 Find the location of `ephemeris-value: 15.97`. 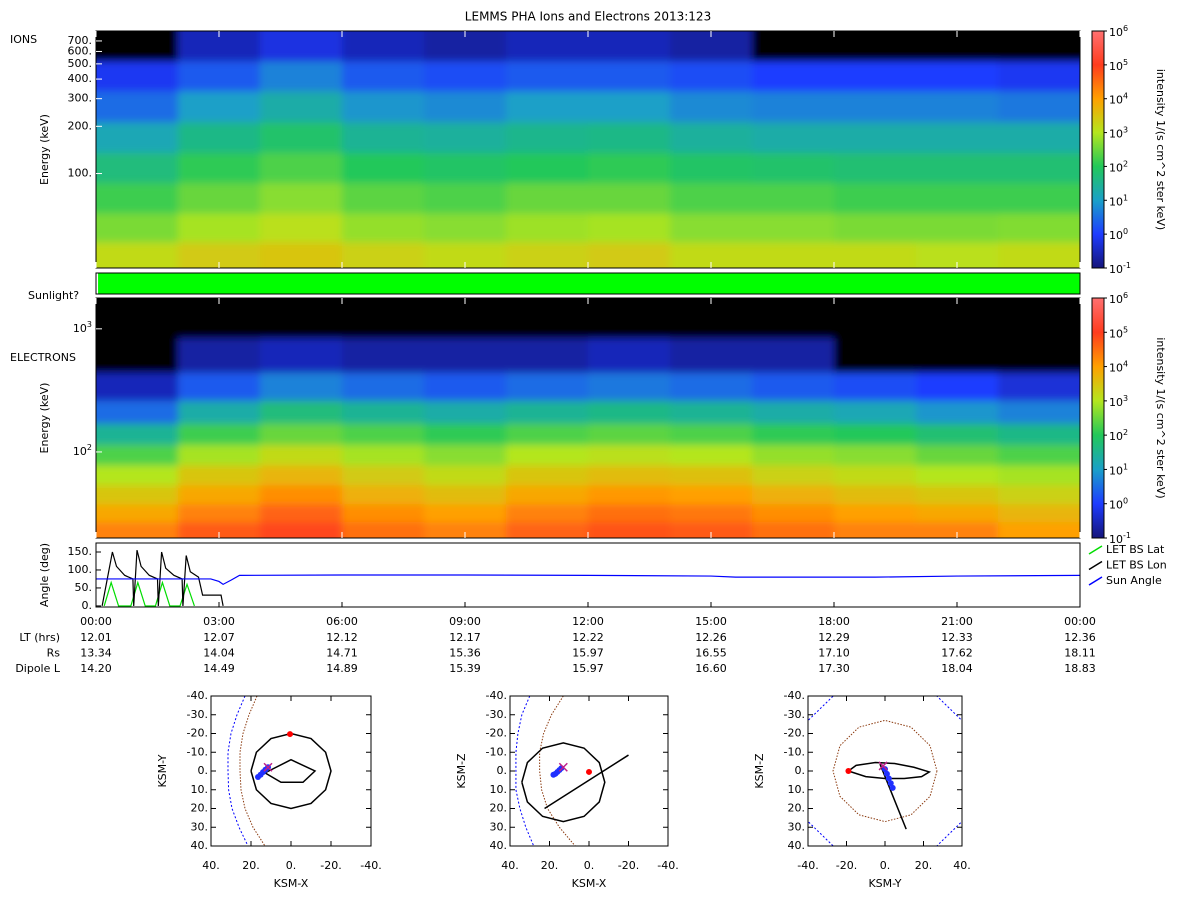

ephemeris-value: 15.97 is located at coordinates (588, 653).